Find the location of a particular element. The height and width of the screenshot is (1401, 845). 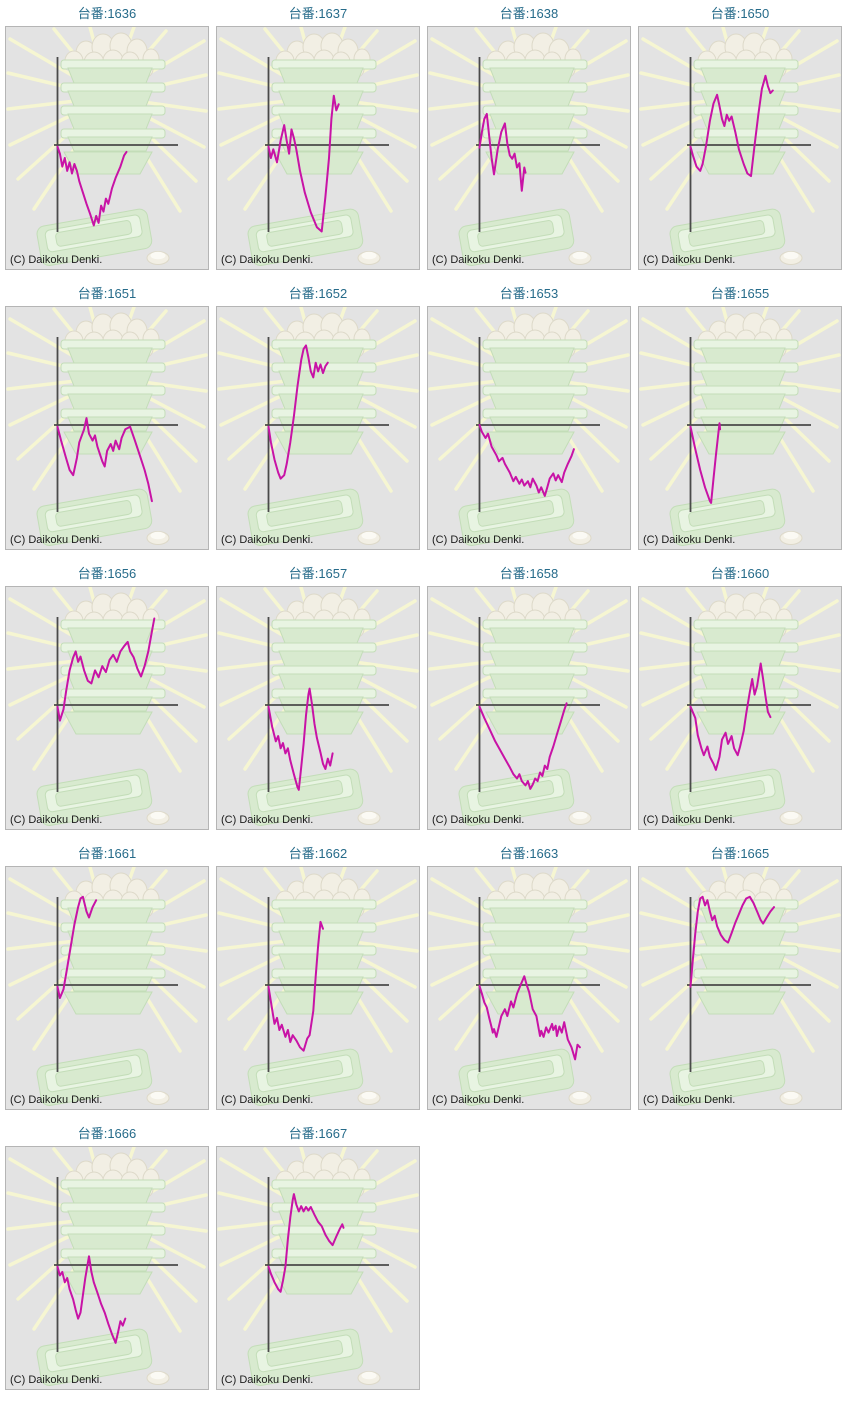

machine-cell: 台番:1650 is located at coordinates (740, 135).